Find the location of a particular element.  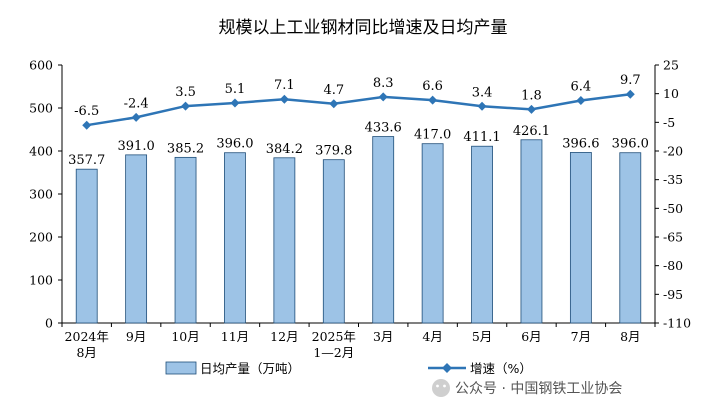

y-right-tick-label: -20 is located at coordinates (673, 151).